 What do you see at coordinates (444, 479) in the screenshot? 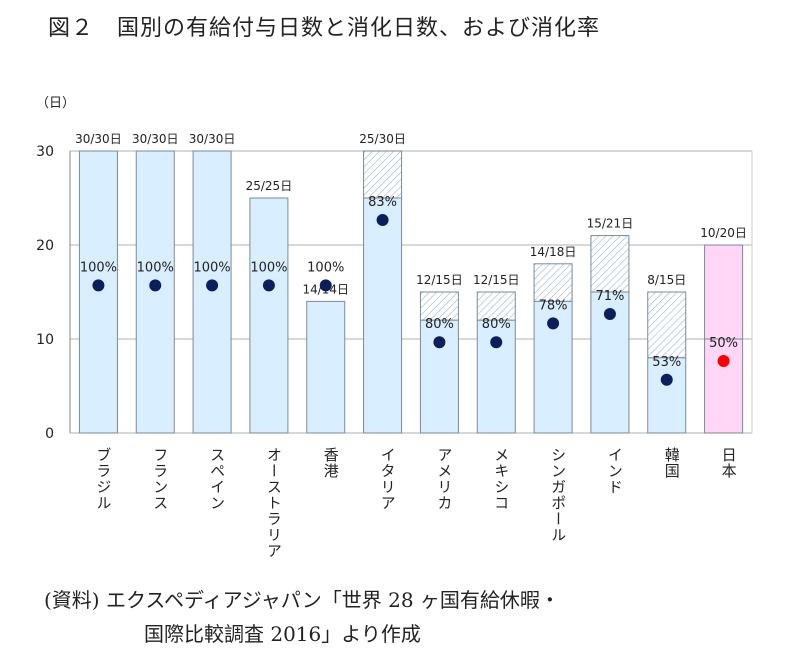
I see `category-label: アメリカ` at bounding box center [444, 479].